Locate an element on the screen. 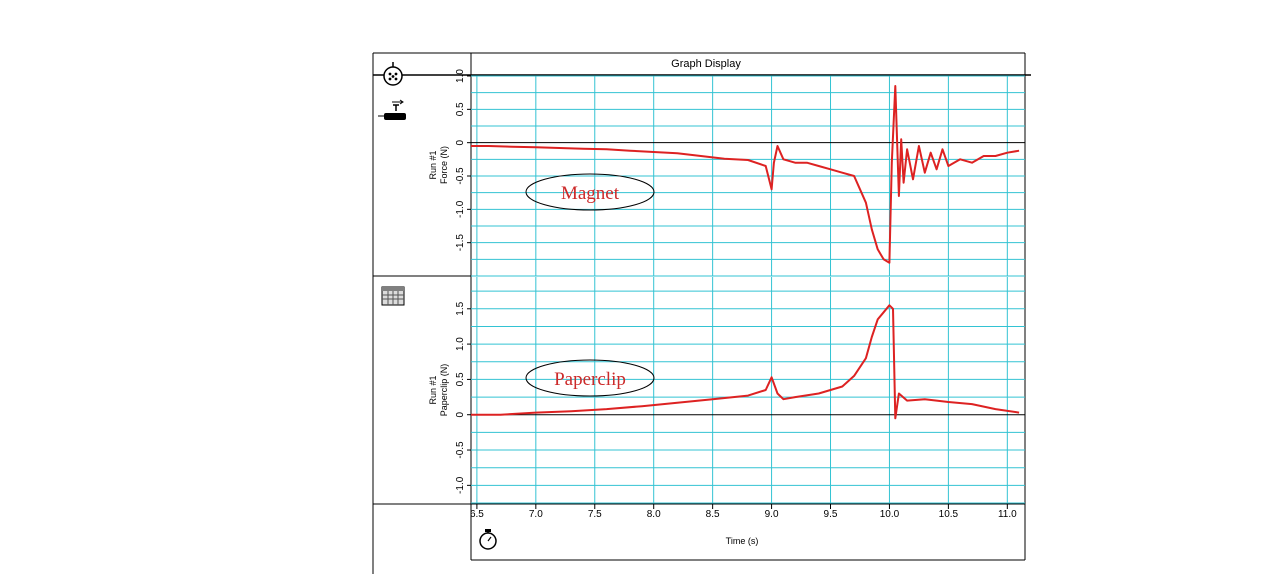 This screenshot has width=1275, height=579. force-probe-icon is located at coordinates (392, 109).